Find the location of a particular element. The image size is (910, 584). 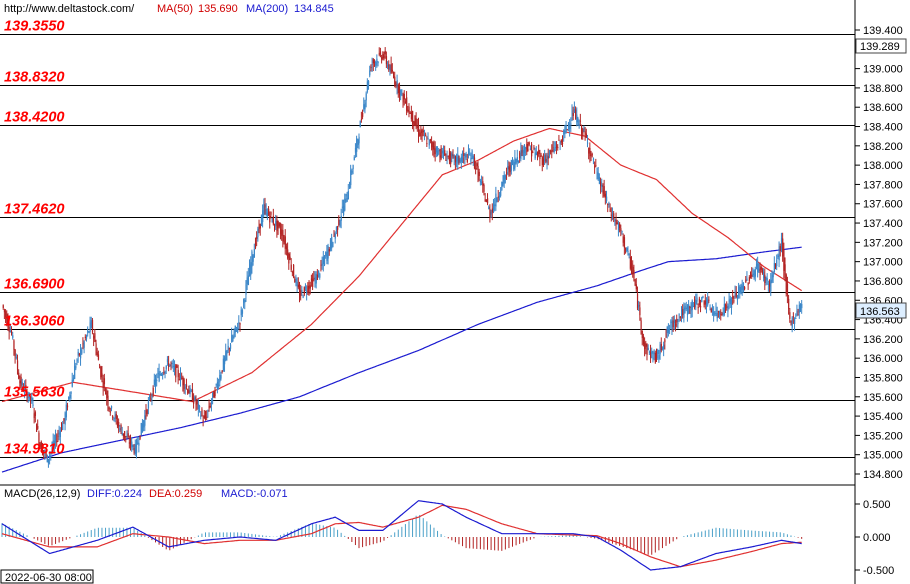

svg-text: 136.563 is located at coordinates (880, 312).